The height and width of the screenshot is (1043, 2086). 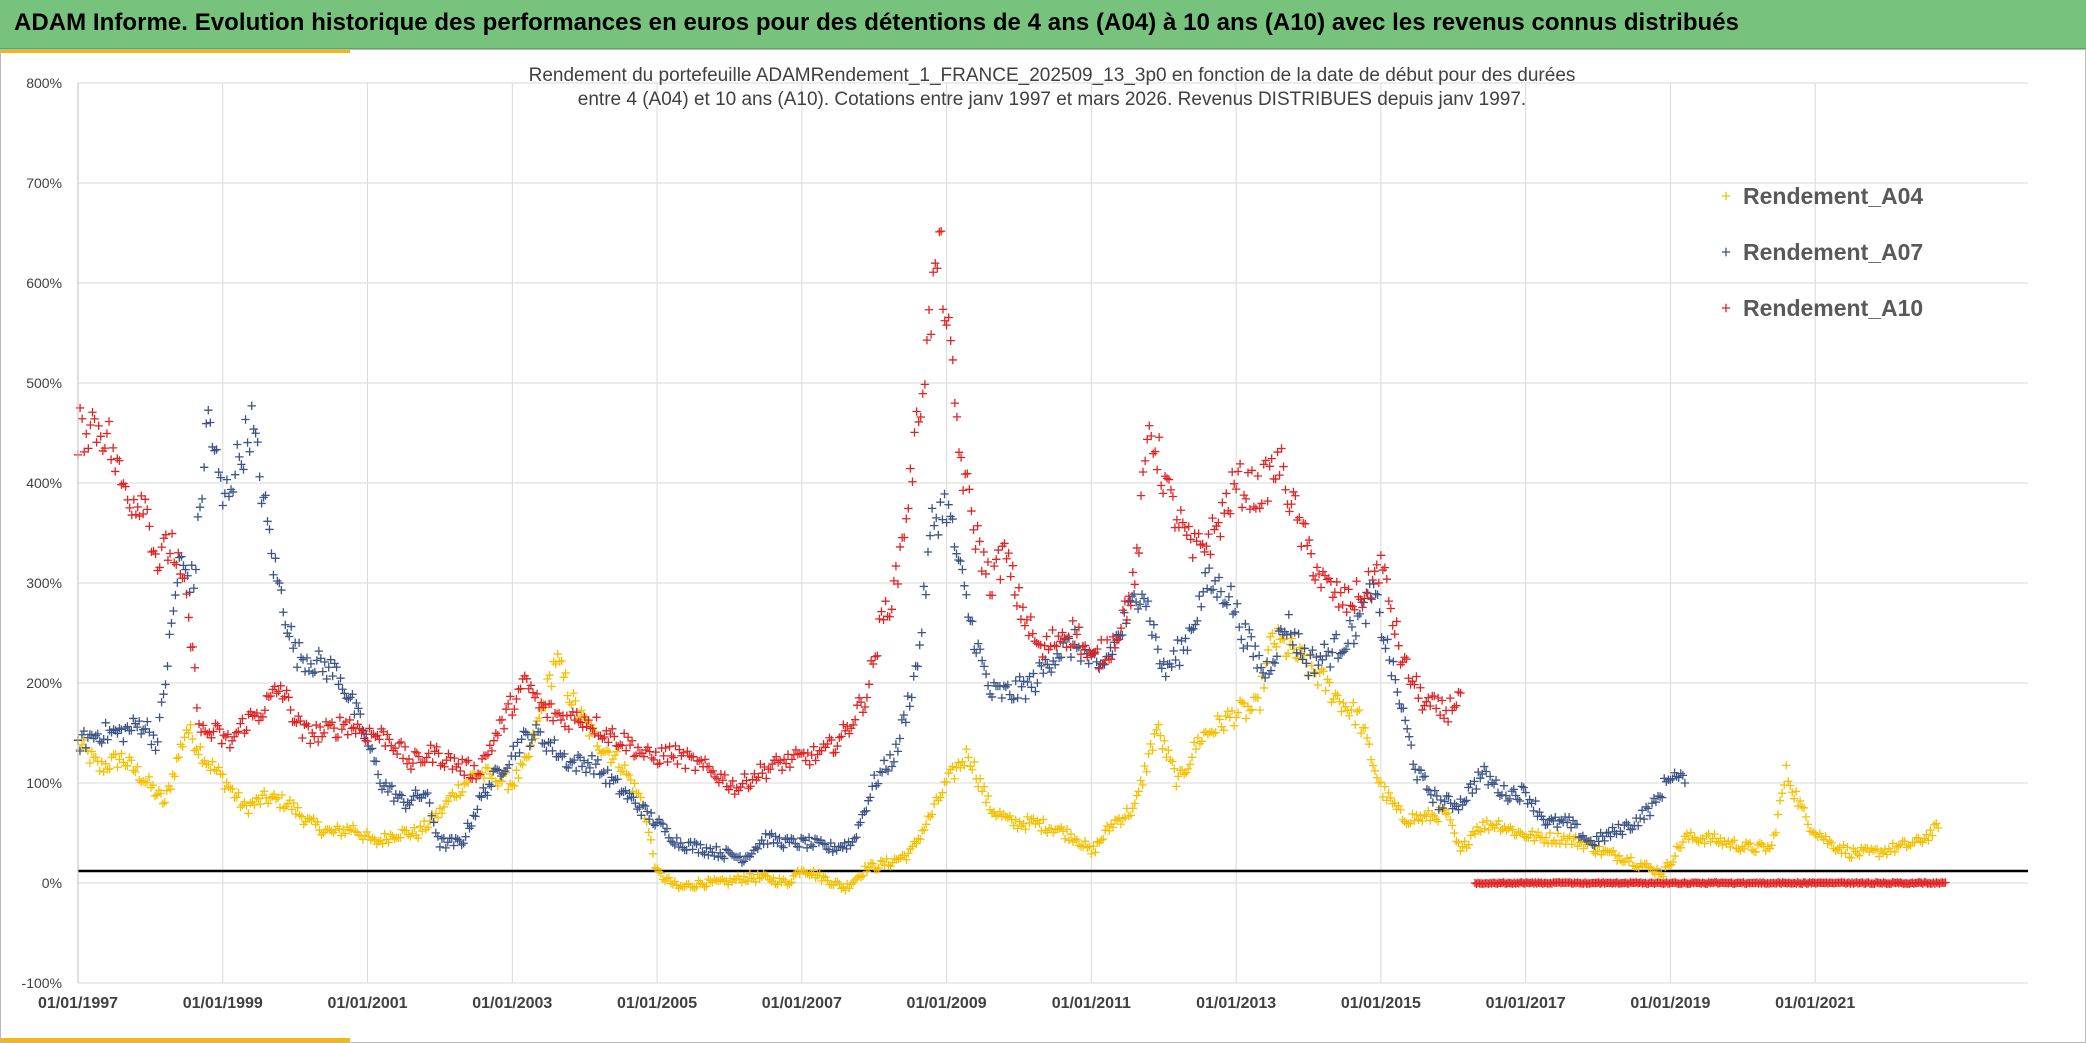 I want to click on x-tick-label: 01/01/2005, so click(x=657, y=1003).